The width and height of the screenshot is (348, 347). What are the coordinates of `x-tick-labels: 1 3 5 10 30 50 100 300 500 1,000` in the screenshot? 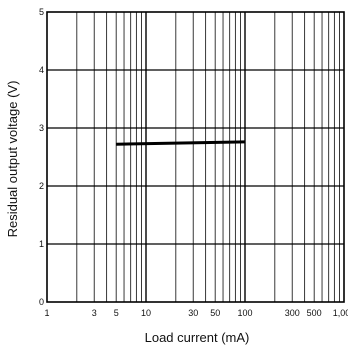 It's located at (196, 313).